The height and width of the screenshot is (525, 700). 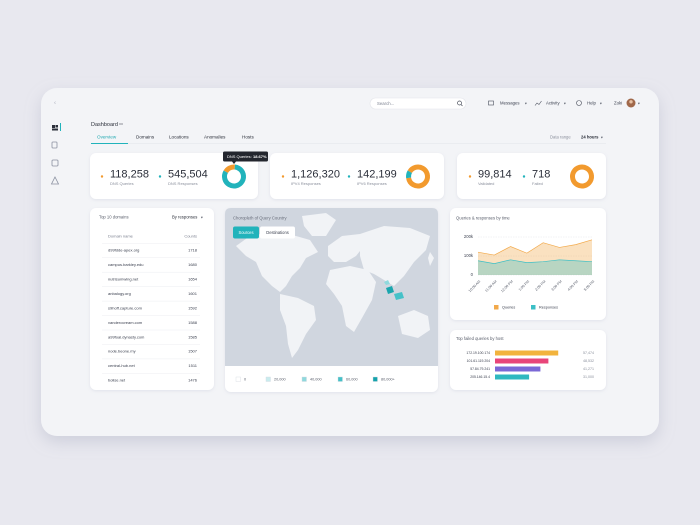 What do you see at coordinates (55, 163) in the screenshot?
I see `nav-storage` at bounding box center [55, 163].